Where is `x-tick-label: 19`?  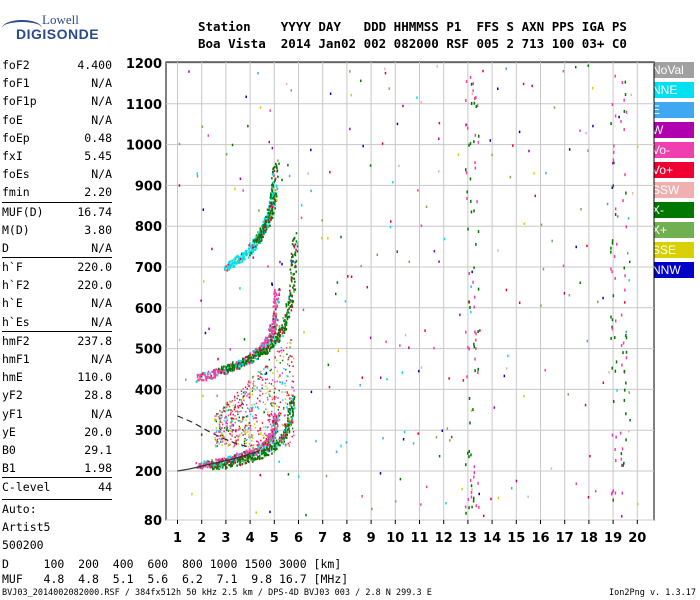 x-tick-label: 19 is located at coordinates (613, 538).